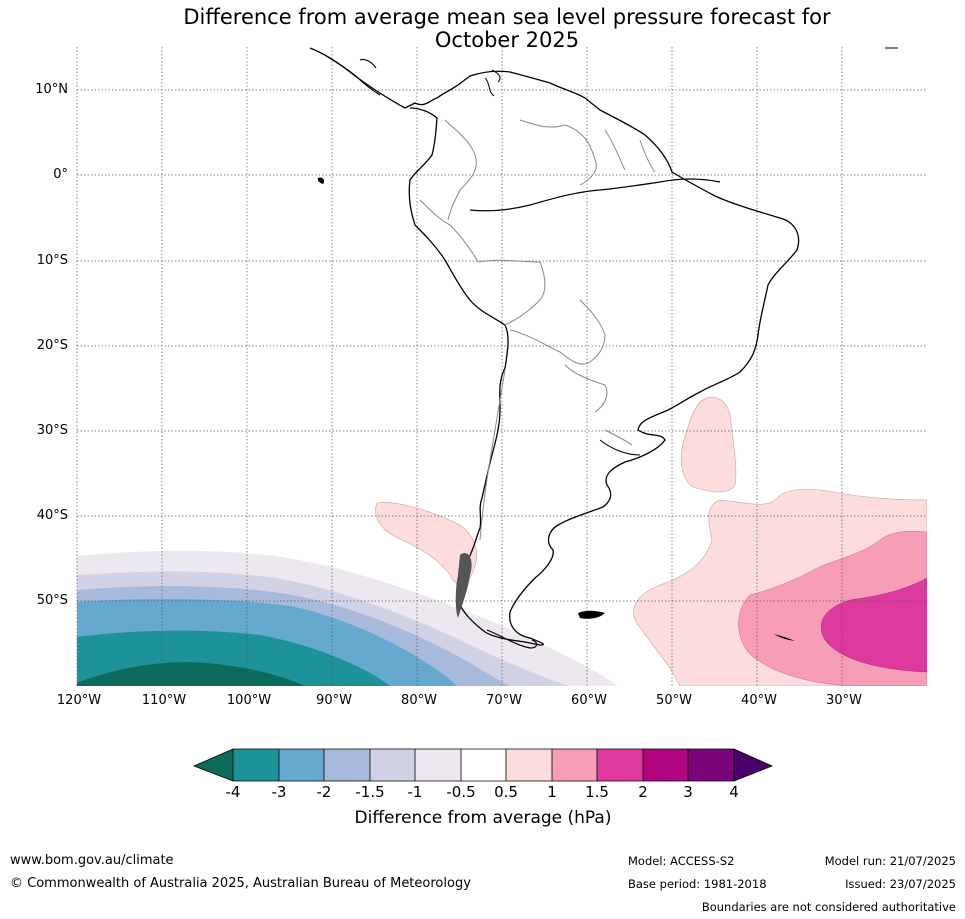  I want to click on central-america-coast, so click(352, 75).